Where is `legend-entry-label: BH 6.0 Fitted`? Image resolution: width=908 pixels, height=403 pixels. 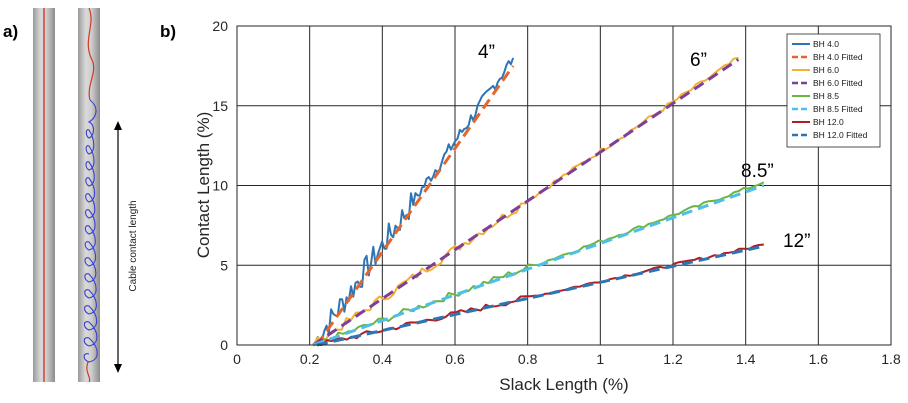
legend-entry-label: BH 6.0 Fitted is located at coordinates (838, 83).